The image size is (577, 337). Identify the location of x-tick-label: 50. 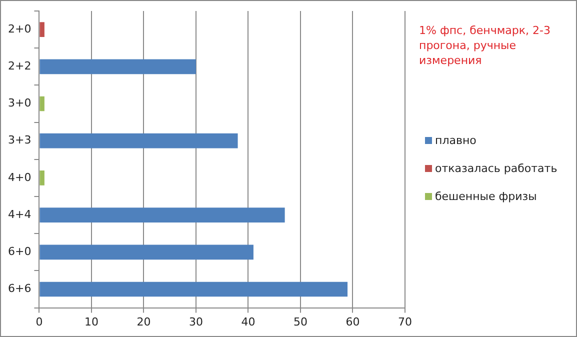
(300, 321).